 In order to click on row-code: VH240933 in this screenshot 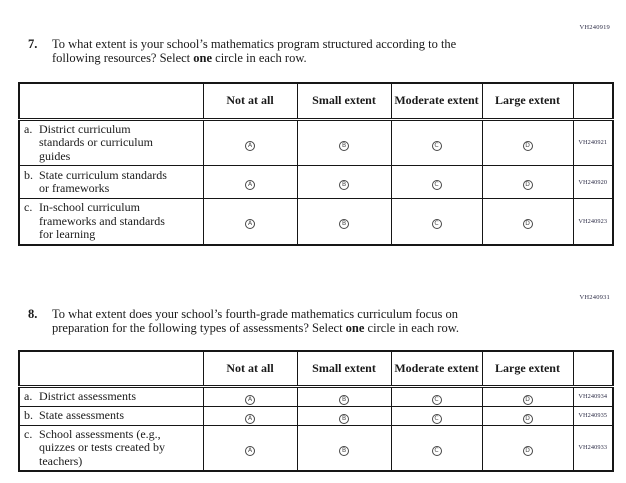, I will do `click(593, 448)`.